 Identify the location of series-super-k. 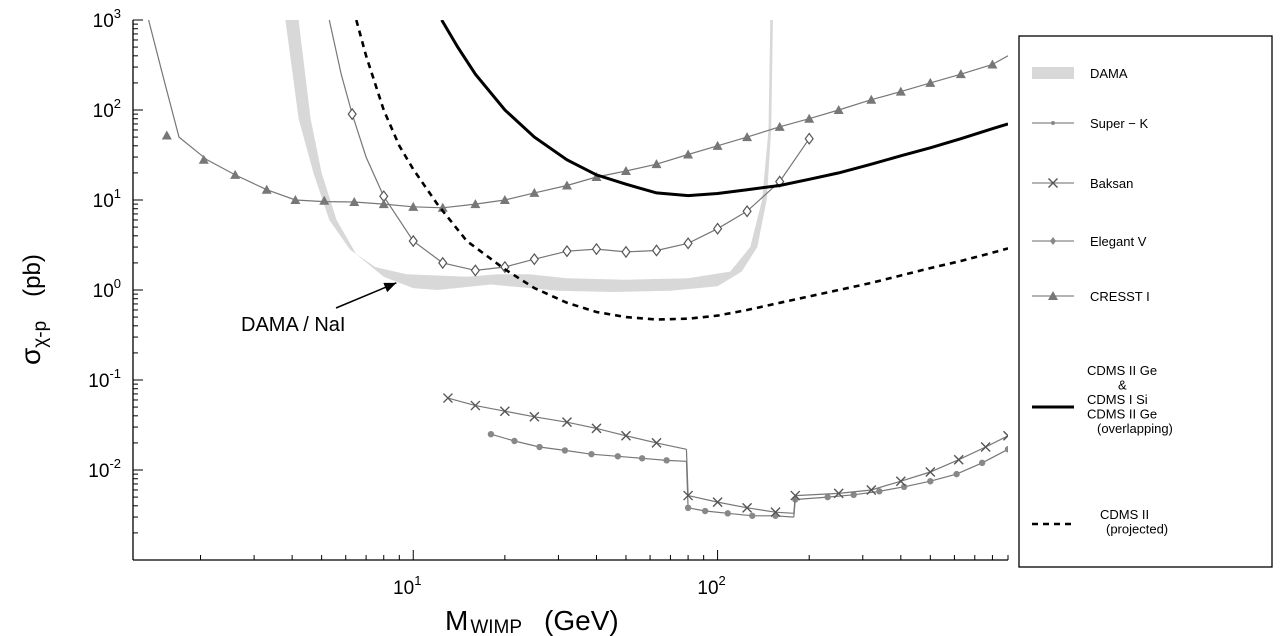
(747, 474).